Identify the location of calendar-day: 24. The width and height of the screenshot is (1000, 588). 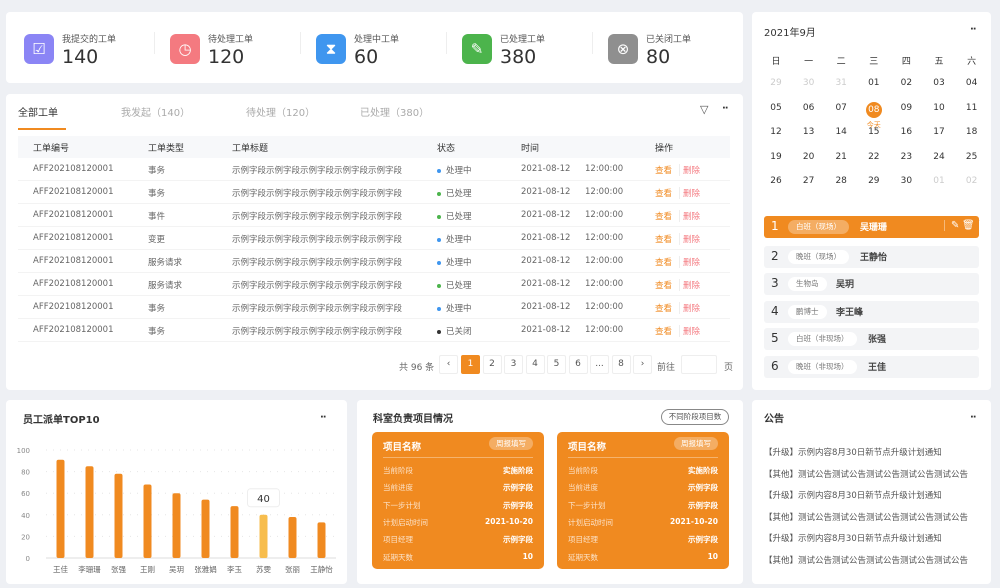
(939, 156).